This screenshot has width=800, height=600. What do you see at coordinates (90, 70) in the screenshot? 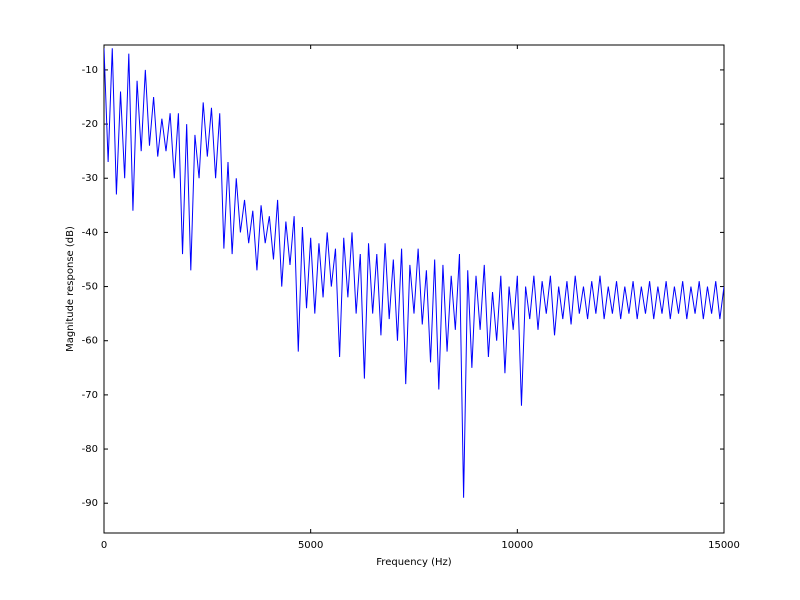
I see `y-tick-label: -10` at bounding box center [90, 70].